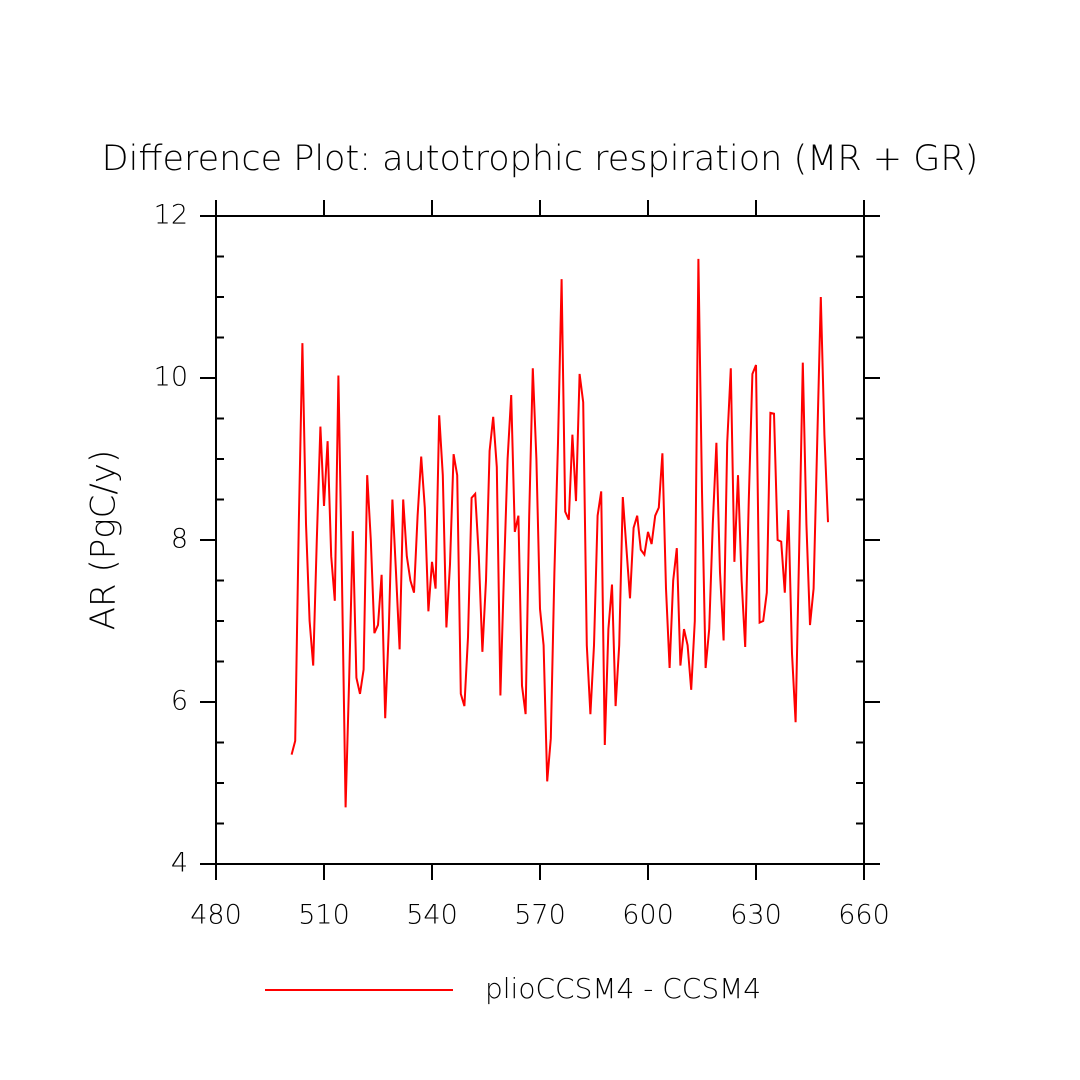  What do you see at coordinates (216, 915) in the screenshot?
I see `x-tick-label: 480` at bounding box center [216, 915].